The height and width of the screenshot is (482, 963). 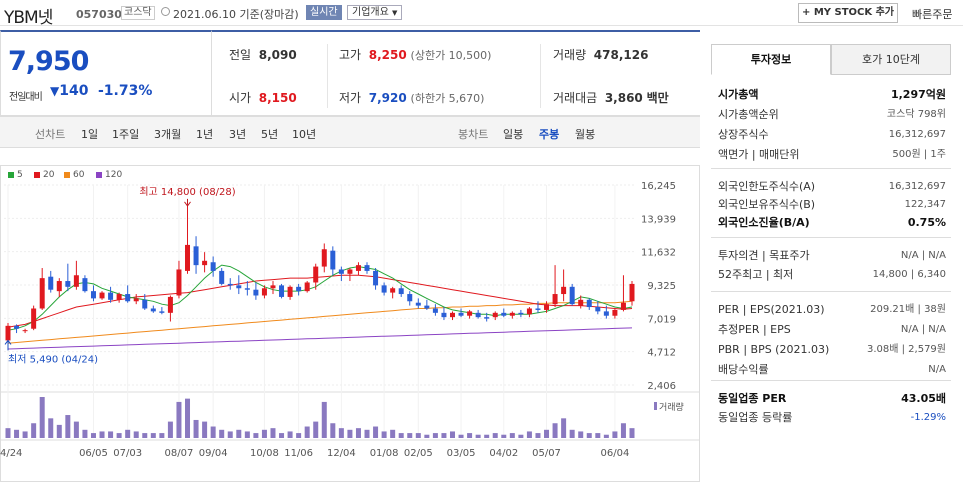 What do you see at coordinates (93, 453) in the screenshot?
I see `x-tick-label: 06/05` at bounding box center [93, 453].